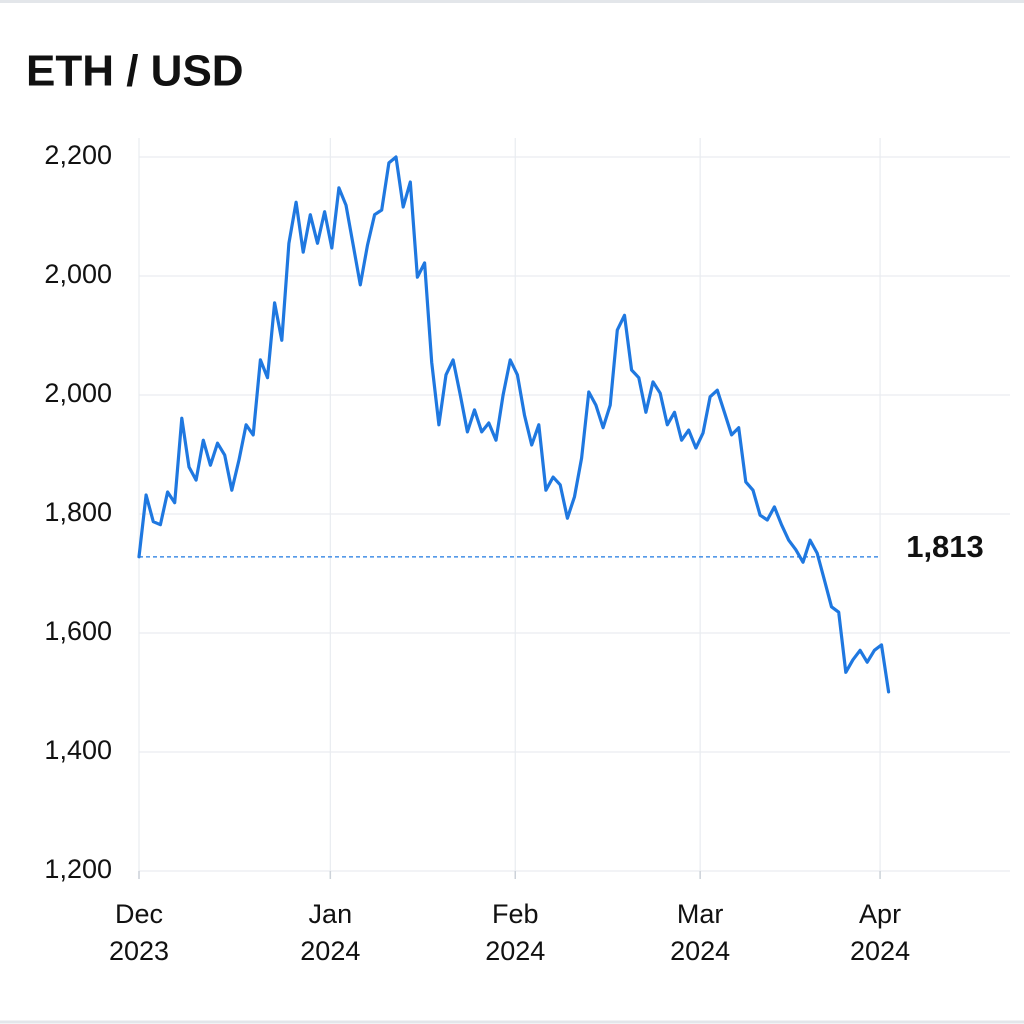 This screenshot has width=1024, height=1024. I want to click on x-tick-label: Dec, so click(139, 914).